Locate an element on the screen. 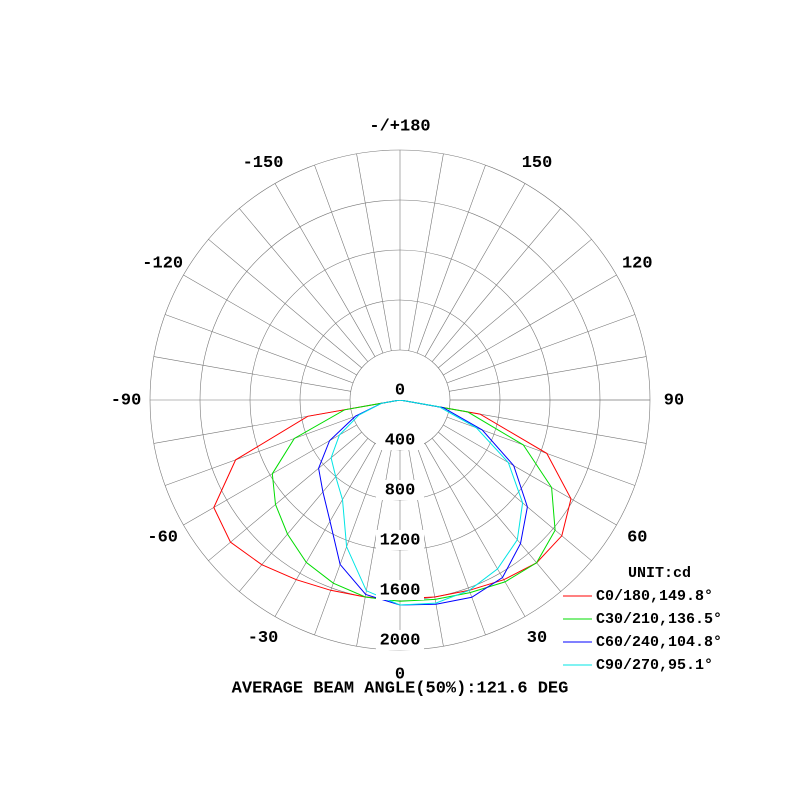 The image size is (800, 800). angle-tick-label: -/+180 is located at coordinates (399, 126).